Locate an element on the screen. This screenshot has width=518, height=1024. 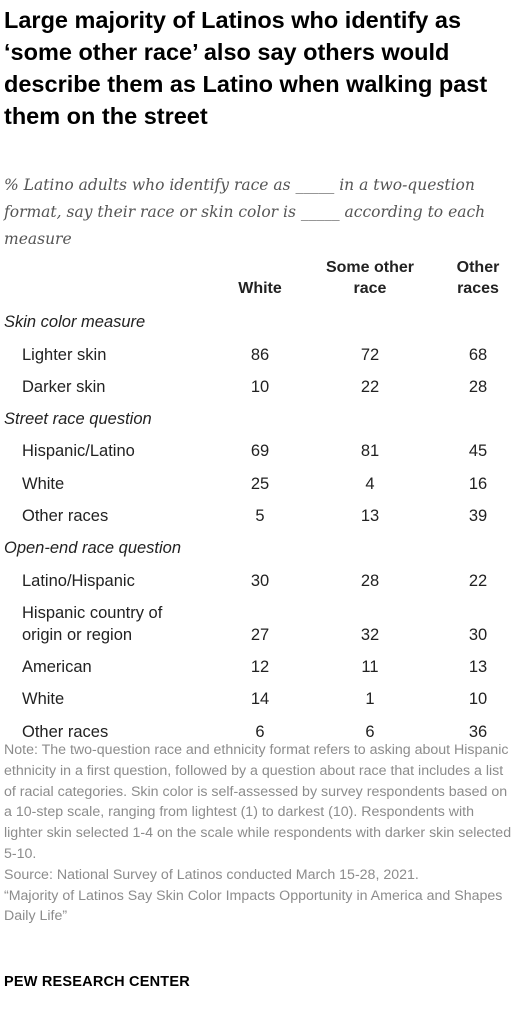
cell-some-other-race: 81 is located at coordinates (370, 451).